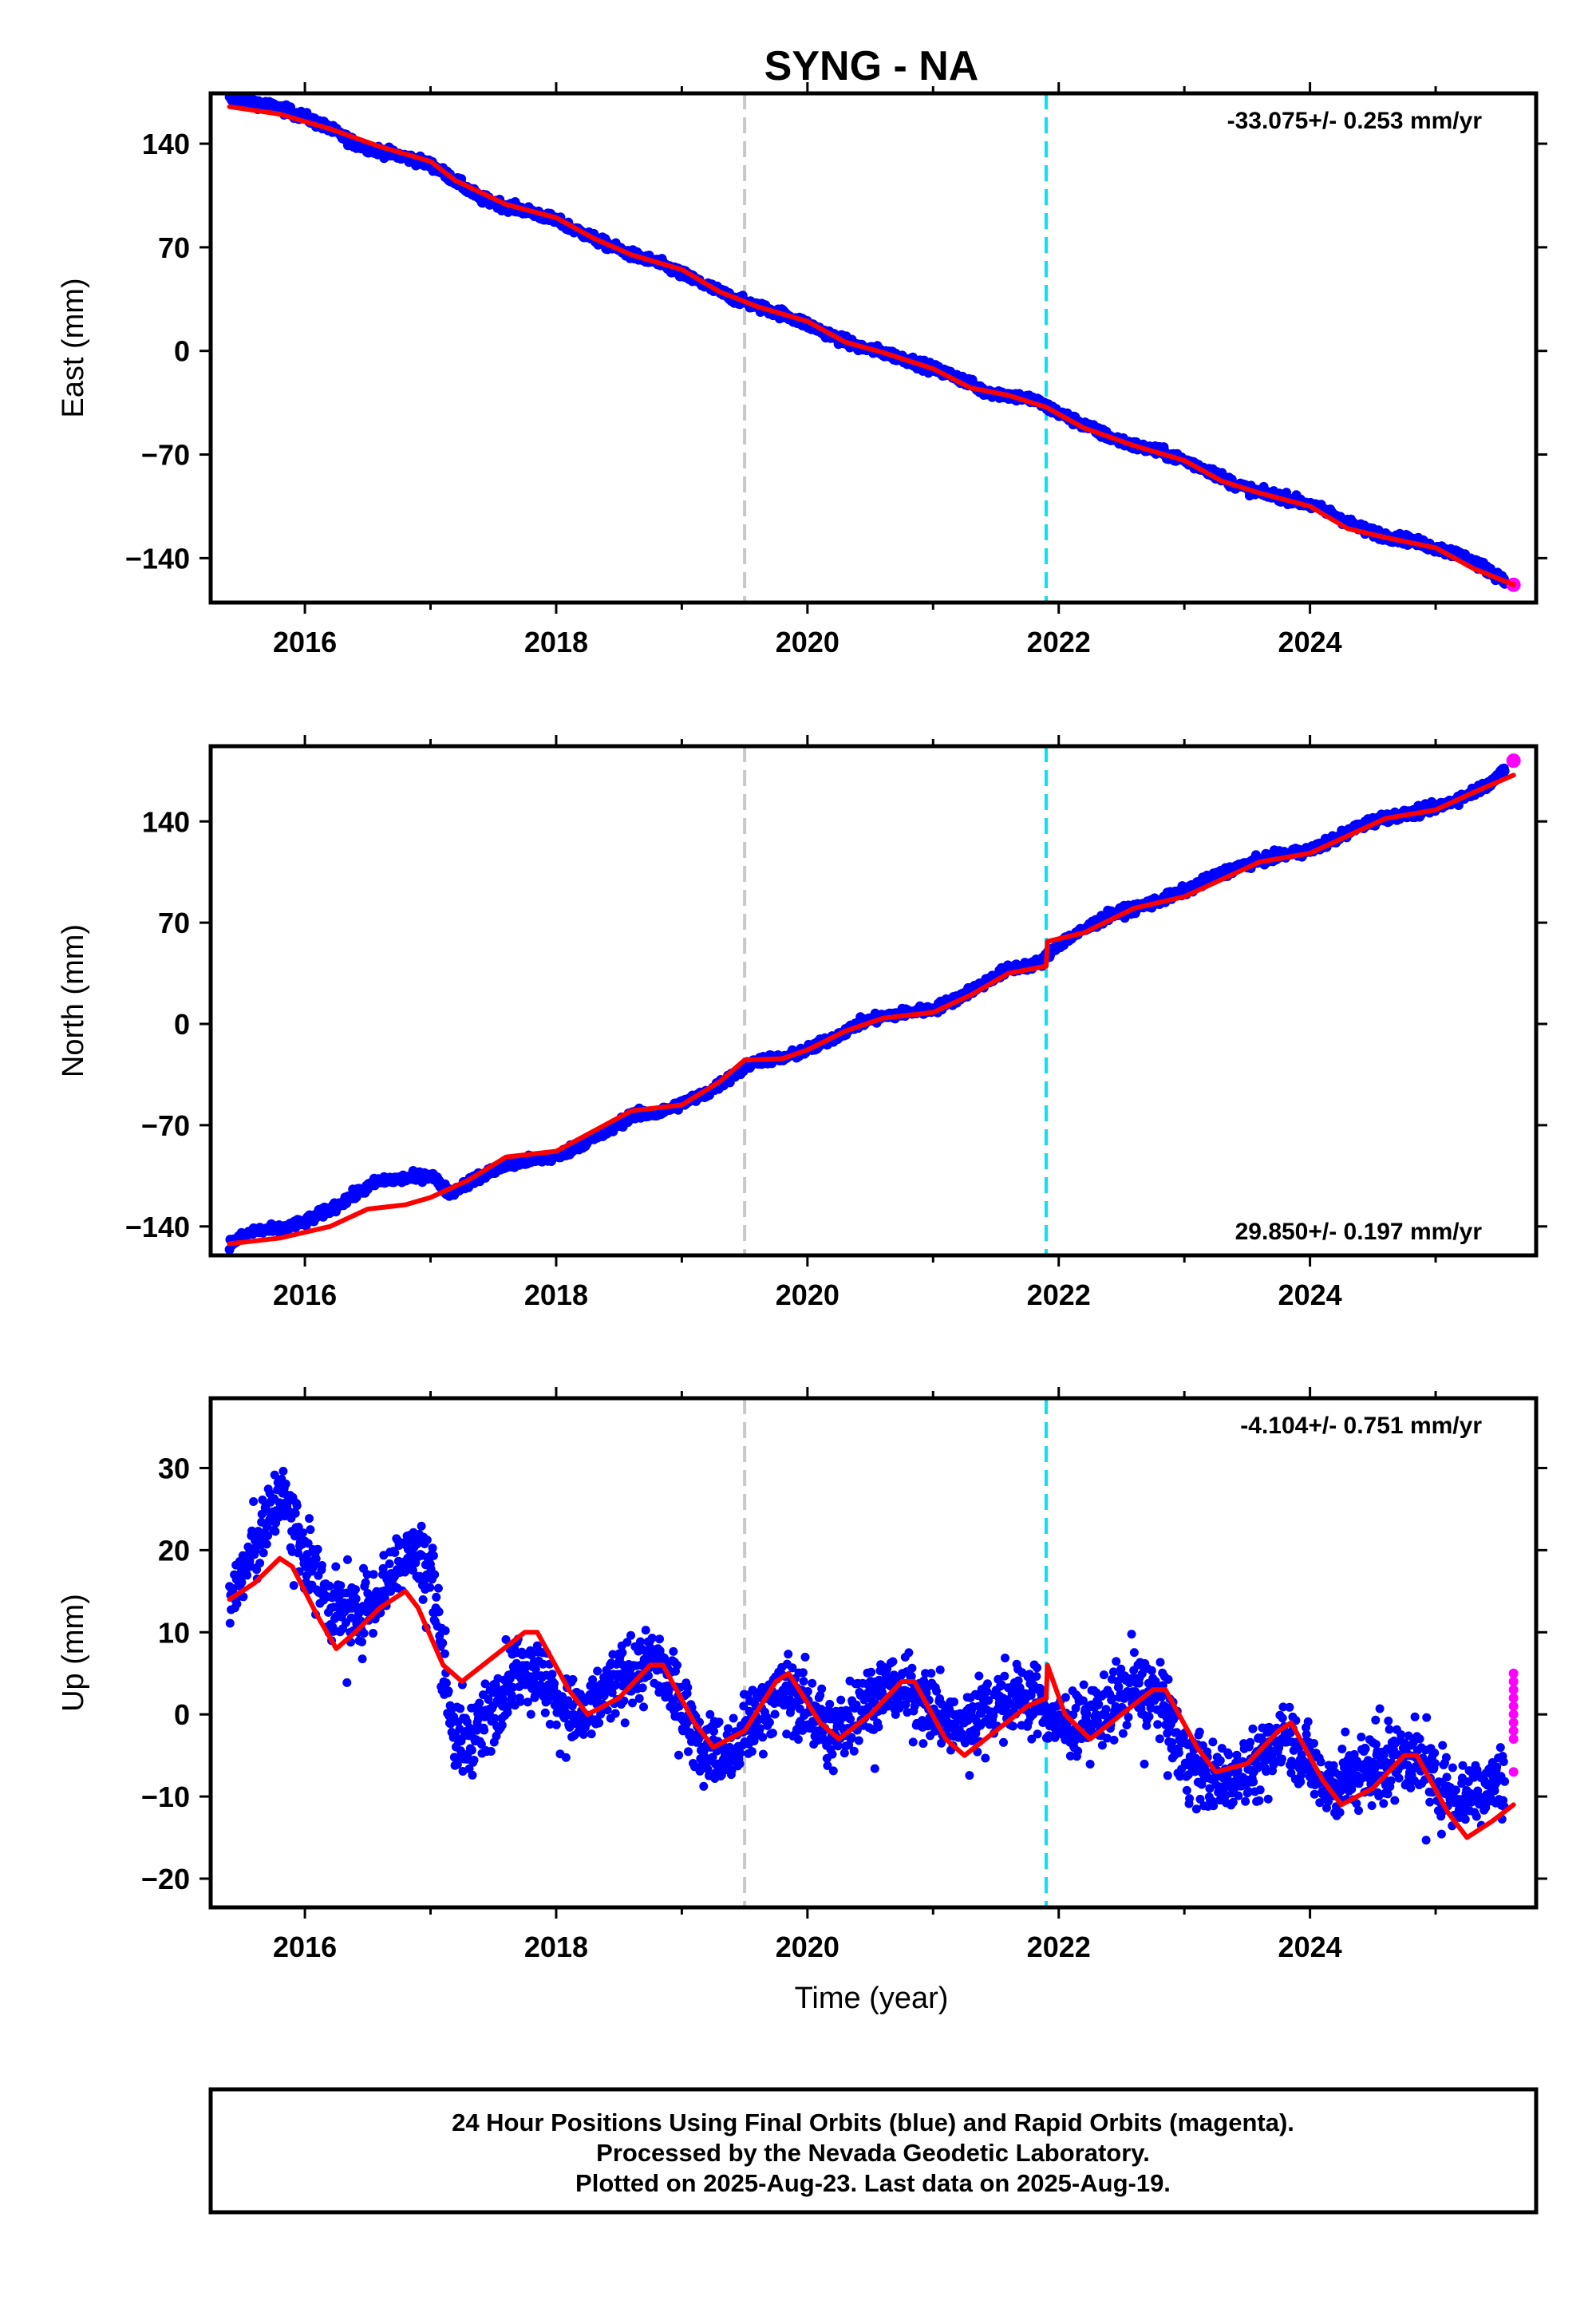 The height and width of the screenshot is (2316, 1596). What do you see at coordinates (73, 1001) in the screenshot?
I see `y-axis-label: North (mm)` at bounding box center [73, 1001].